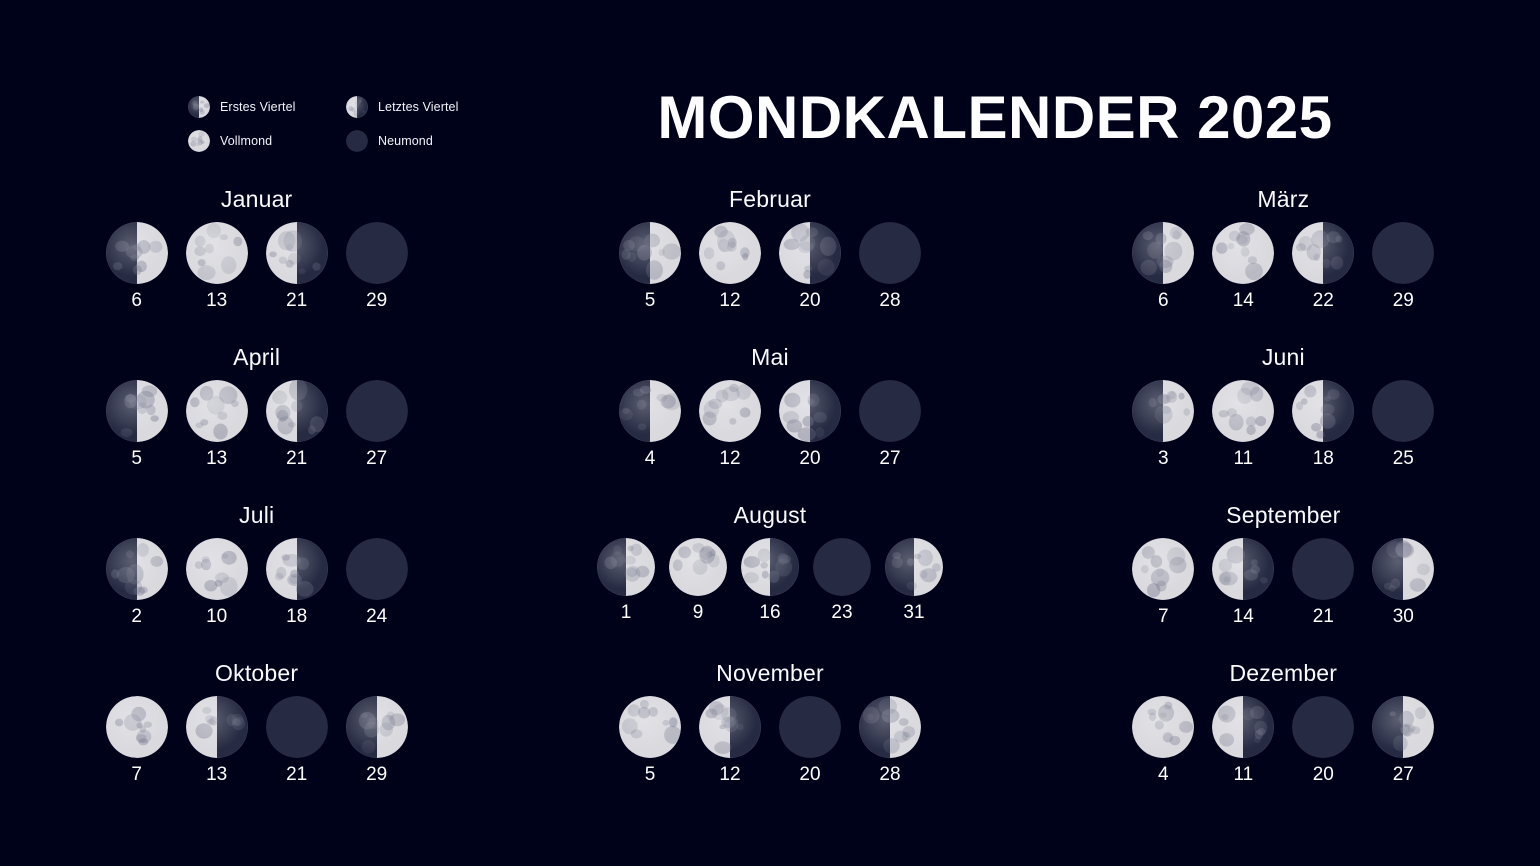 The width and height of the screenshot is (1540, 866). I want to click on phase-day-label: 13, so click(217, 774).